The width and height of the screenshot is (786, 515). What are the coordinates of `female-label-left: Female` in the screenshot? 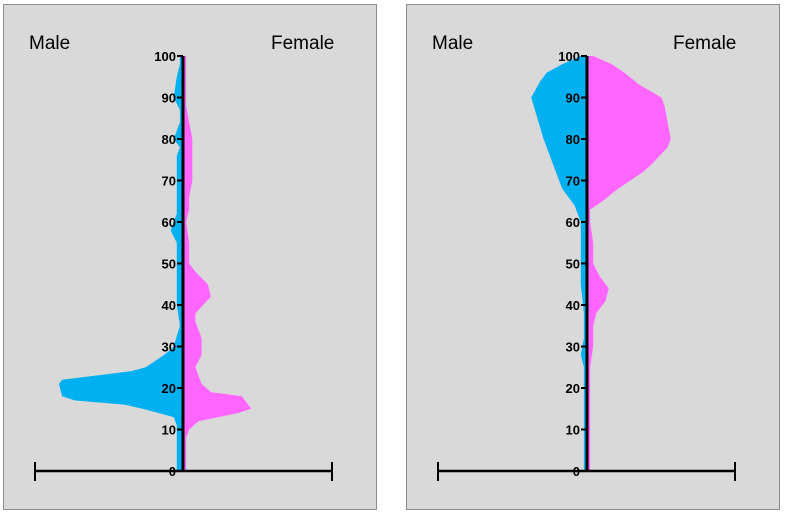 It's located at (303, 43).